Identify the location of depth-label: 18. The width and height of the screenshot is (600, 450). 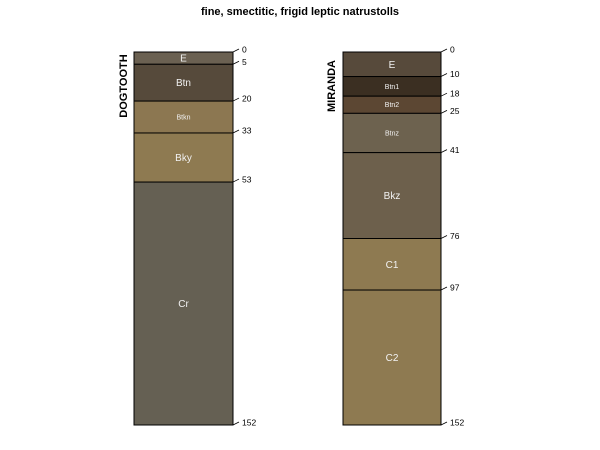
(455, 94).